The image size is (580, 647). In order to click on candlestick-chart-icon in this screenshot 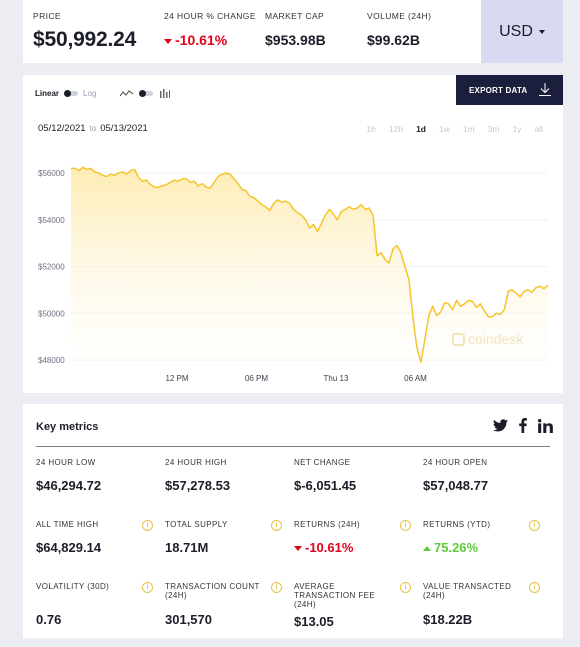, I will do `click(165, 93)`.